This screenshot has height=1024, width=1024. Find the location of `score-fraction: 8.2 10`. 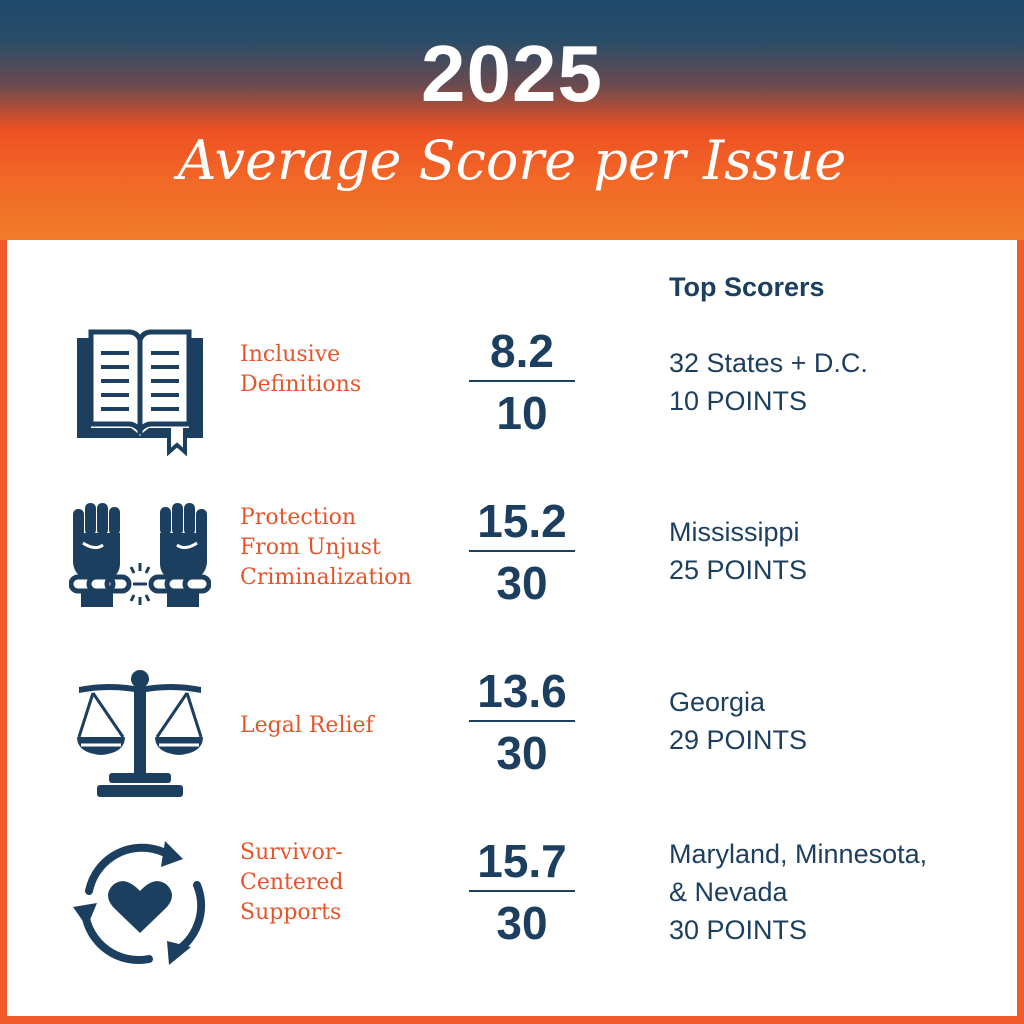

score-fraction: 8.2 10 is located at coordinates (522, 382).